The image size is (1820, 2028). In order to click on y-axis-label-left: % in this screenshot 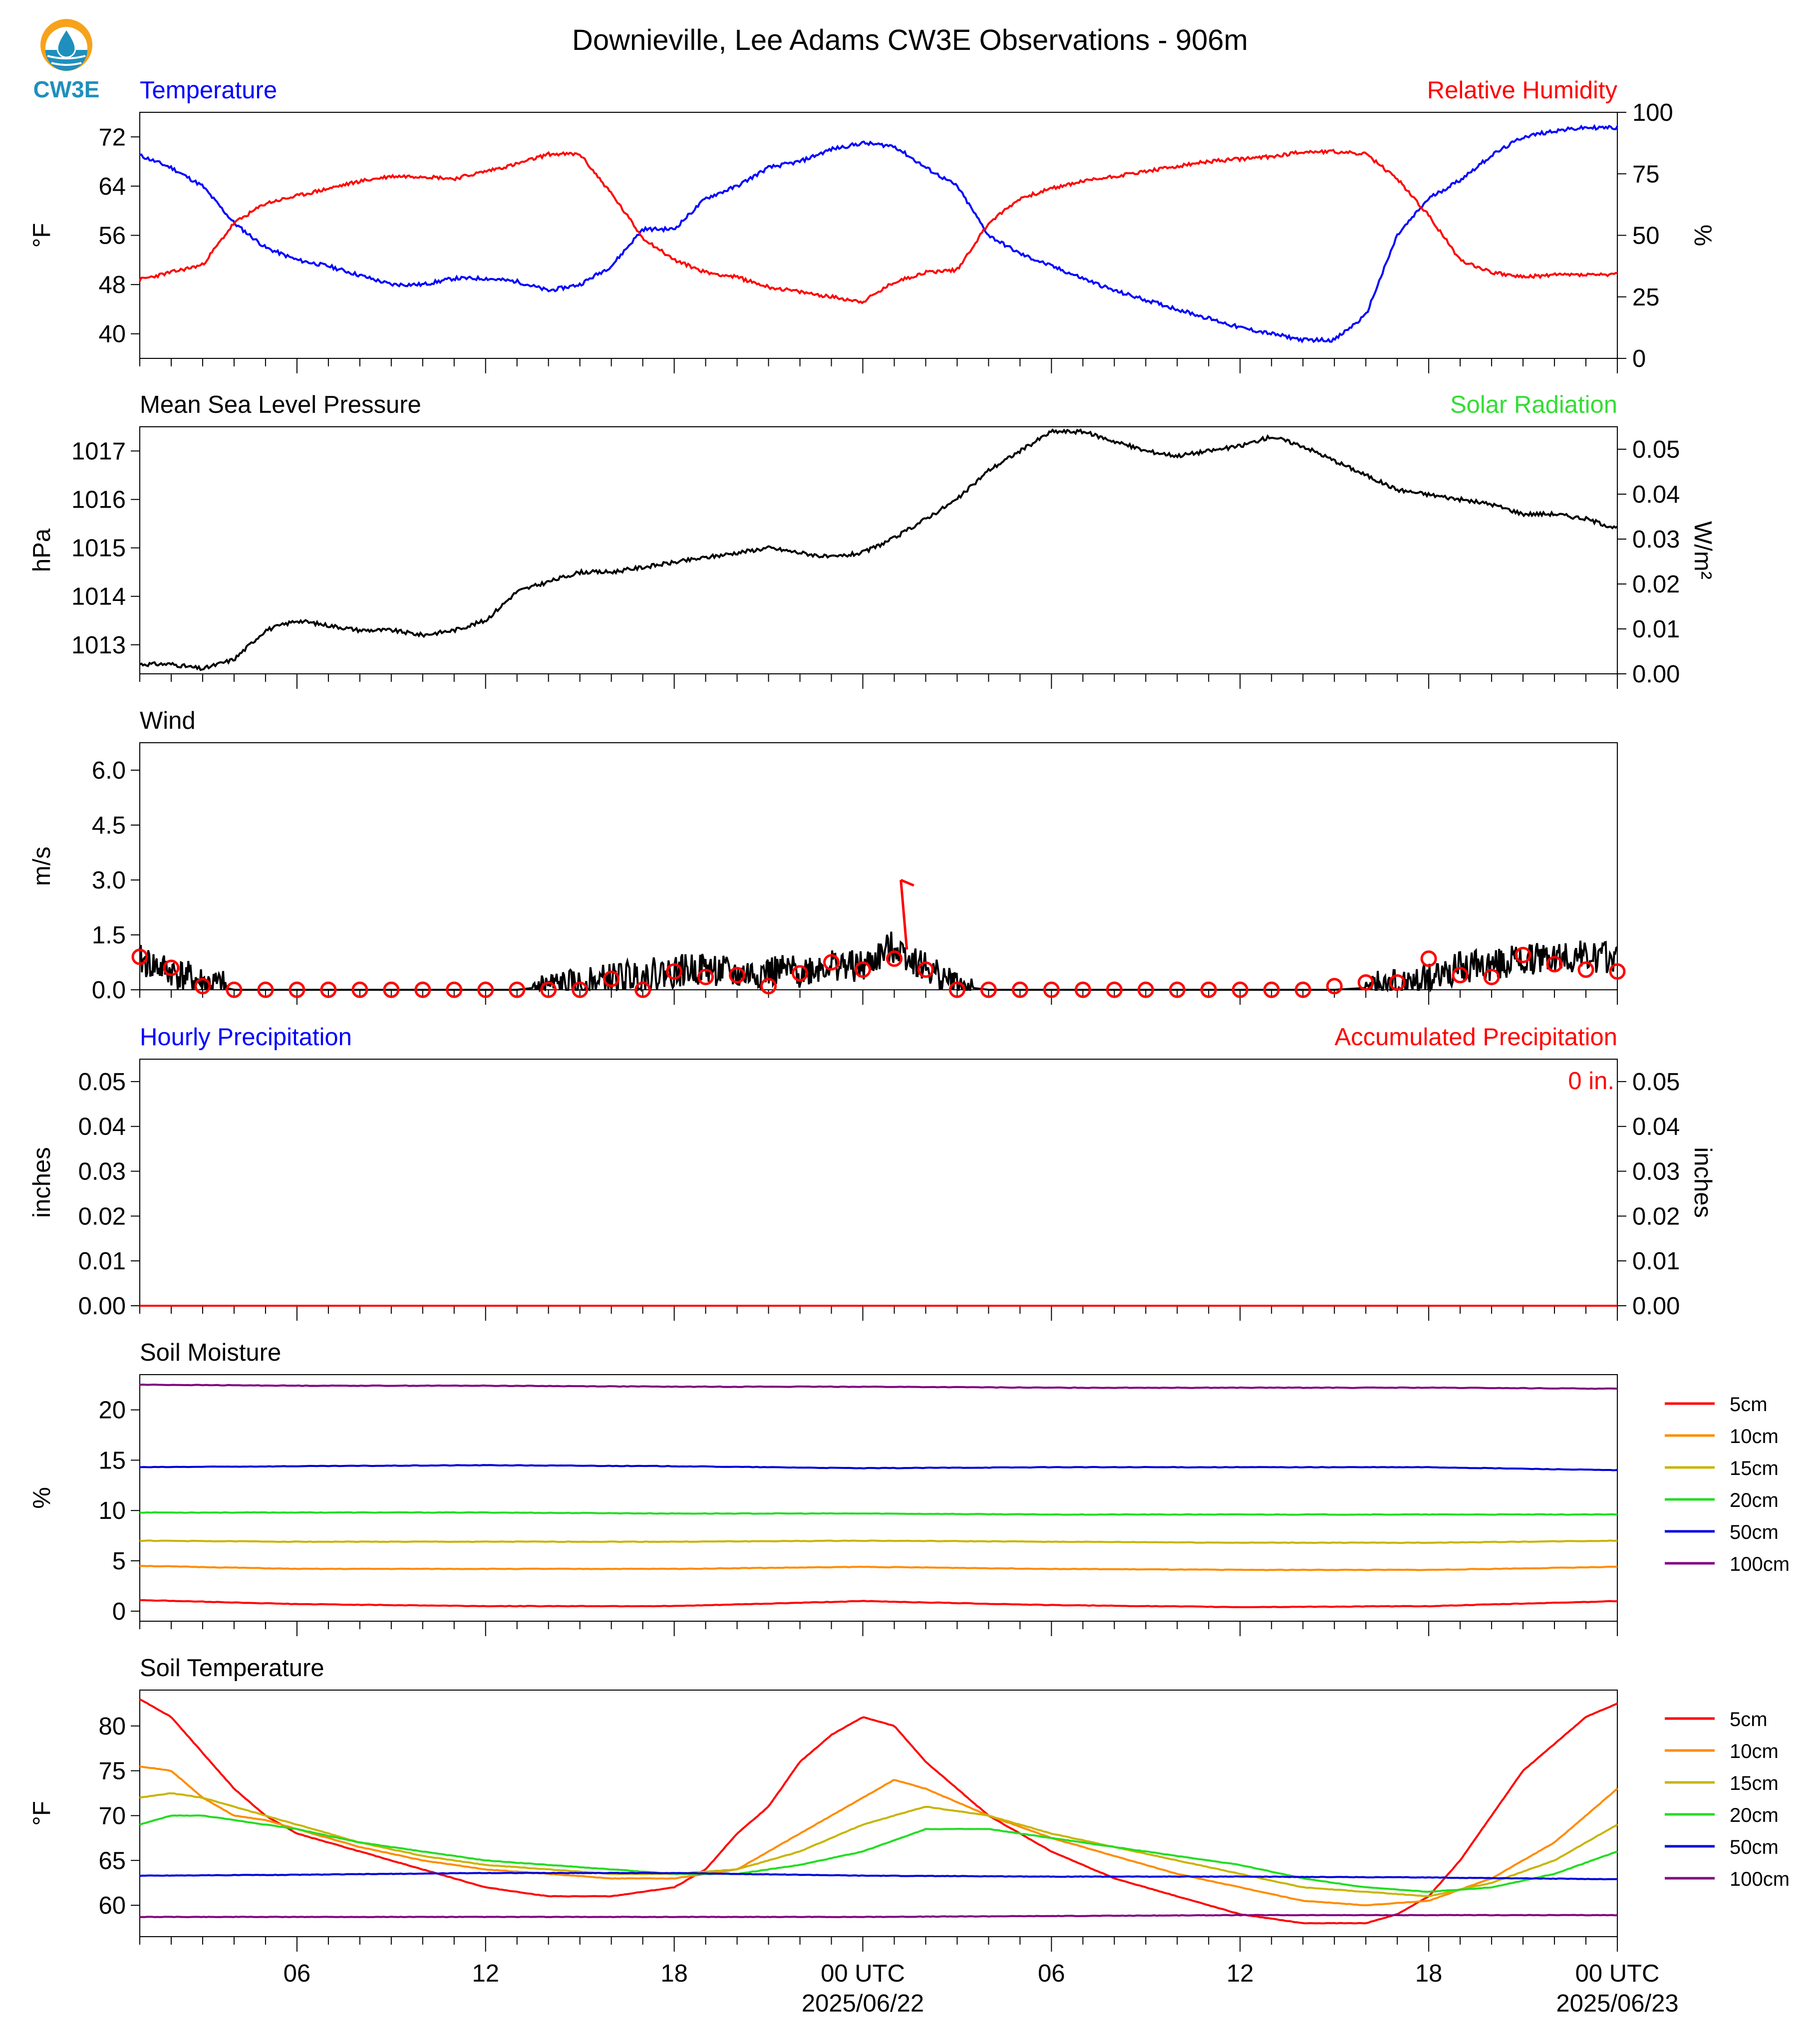, I will do `click(41, 1498)`.